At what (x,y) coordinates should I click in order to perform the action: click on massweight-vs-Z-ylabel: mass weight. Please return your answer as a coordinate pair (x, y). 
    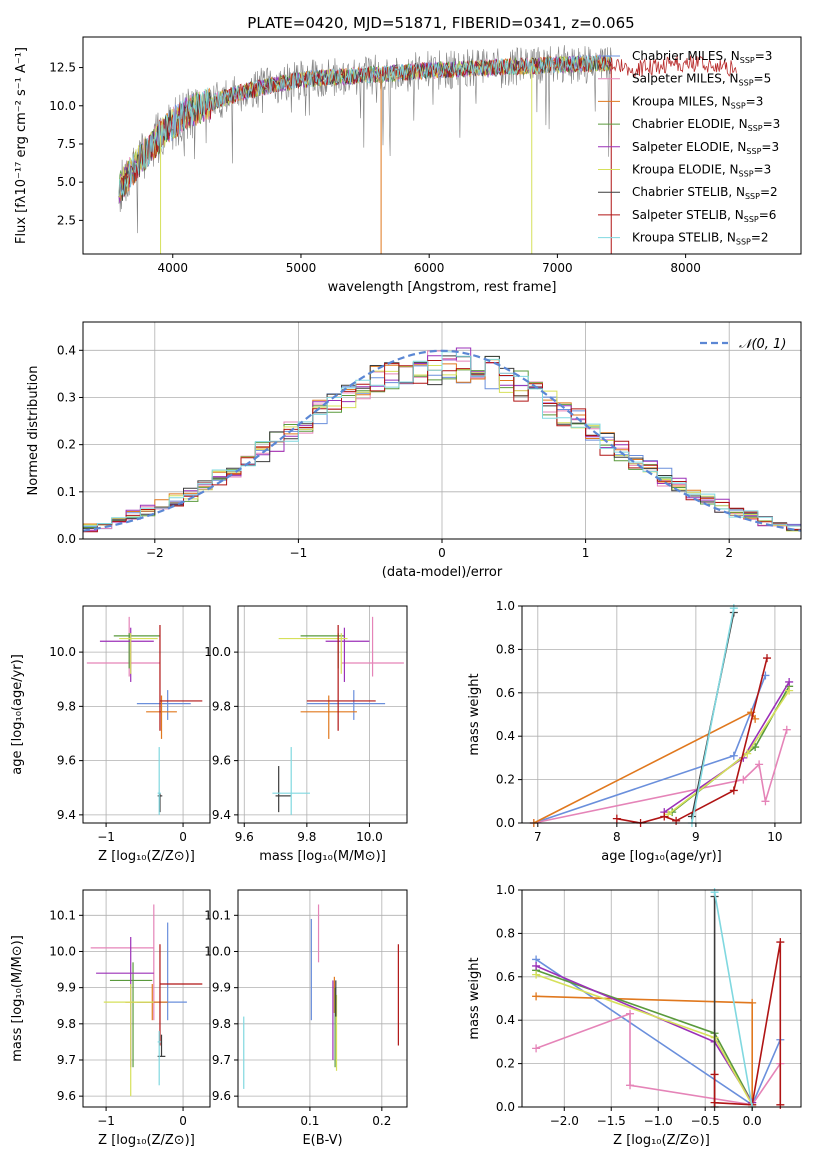
    Looking at the image, I should click on (474, 998).